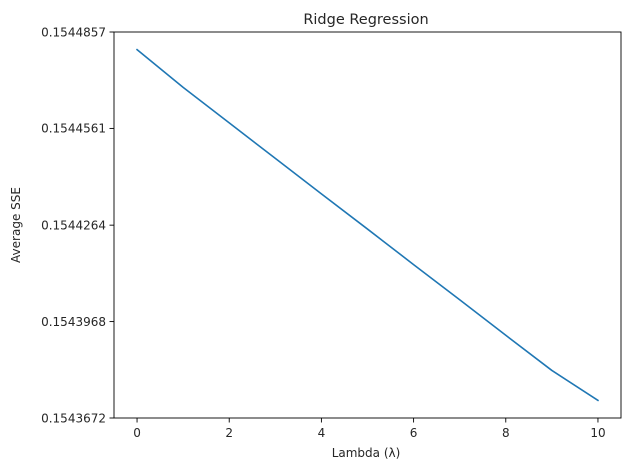  What do you see at coordinates (229, 433) in the screenshot?
I see `x-tick-label: 2` at bounding box center [229, 433].